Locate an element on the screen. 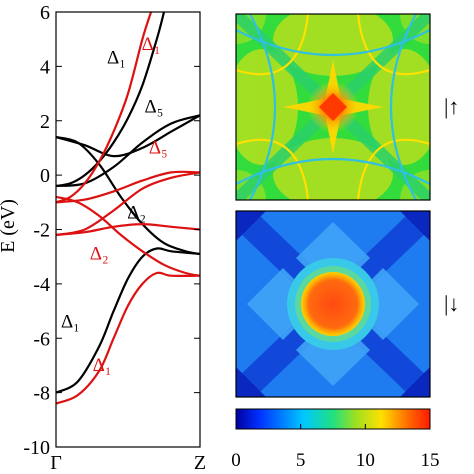 The height and width of the screenshot is (474, 474). colorbar: 0 5 10 15 is located at coordinates (335, 439).